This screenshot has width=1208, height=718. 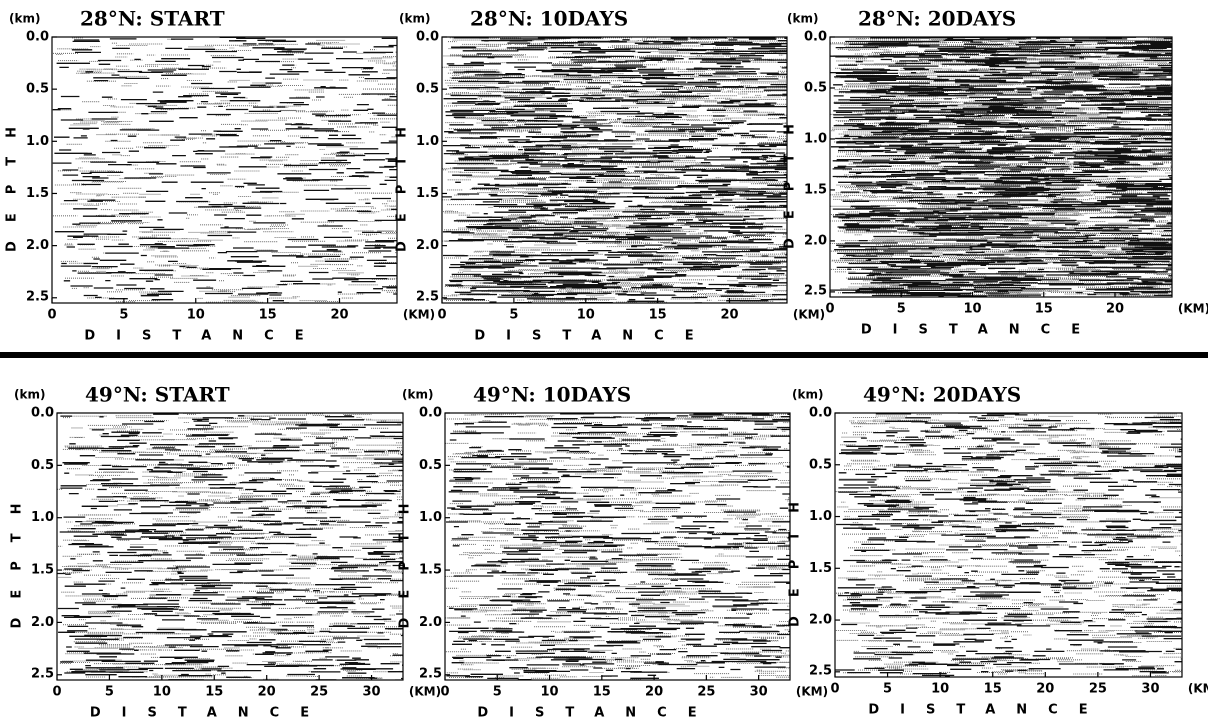 I want to click on title: 49°N: 10DAYS, so click(x=552, y=395).